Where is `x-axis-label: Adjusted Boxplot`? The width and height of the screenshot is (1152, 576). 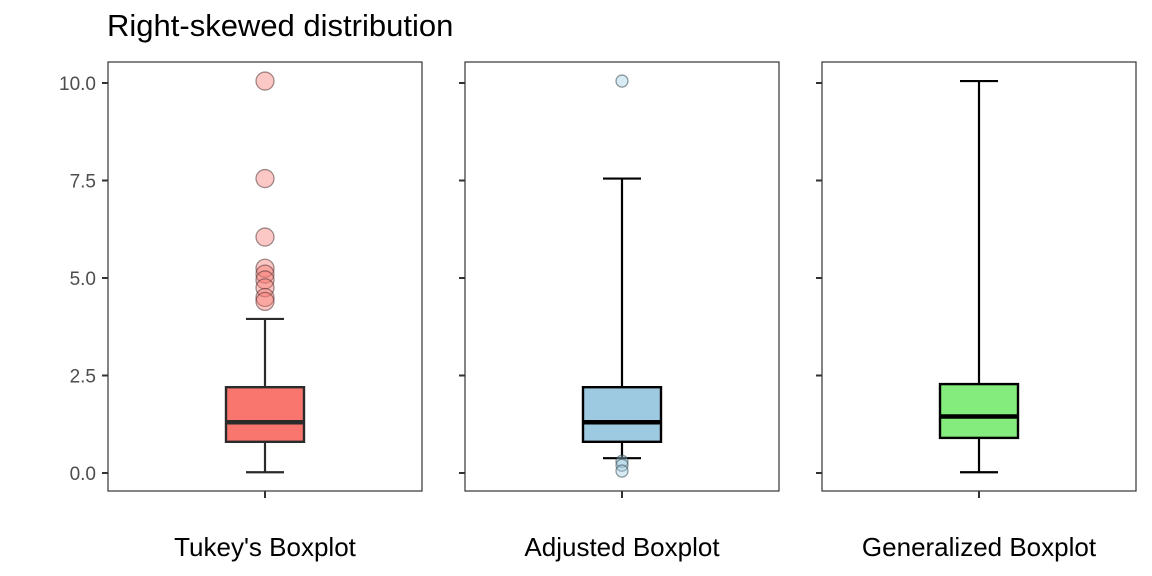 x-axis-label: Adjusted Boxplot is located at coordinates (622, 547).